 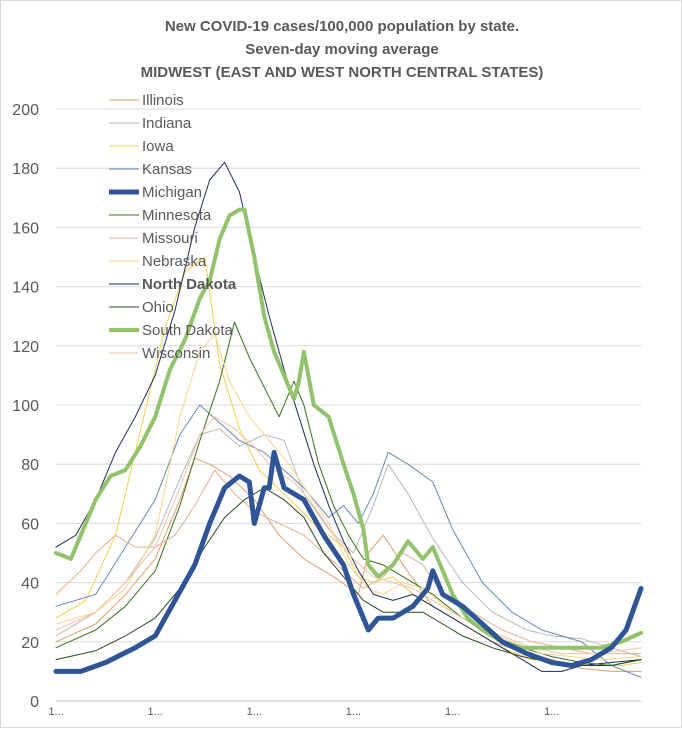 I want to click on y-tick-label: 180, so click(x=25, y=169).